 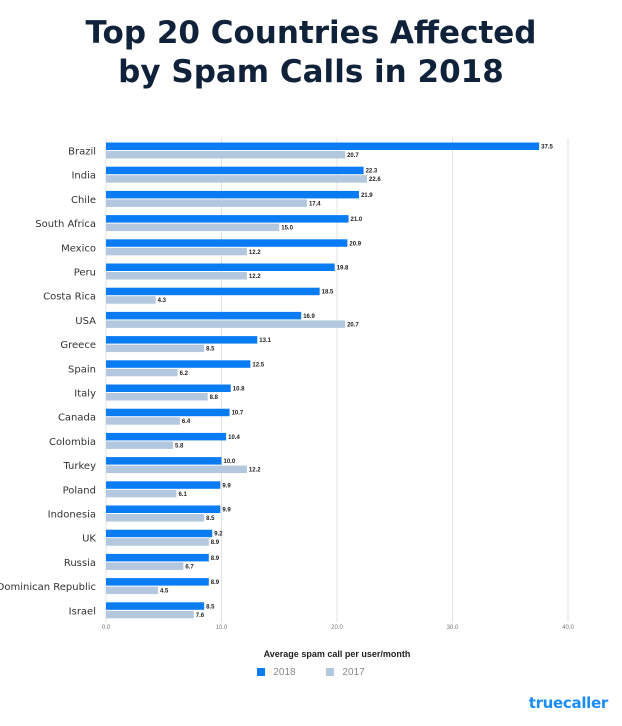 I want to click on legend-item-2017: 2017, so click(x=345, y=672).